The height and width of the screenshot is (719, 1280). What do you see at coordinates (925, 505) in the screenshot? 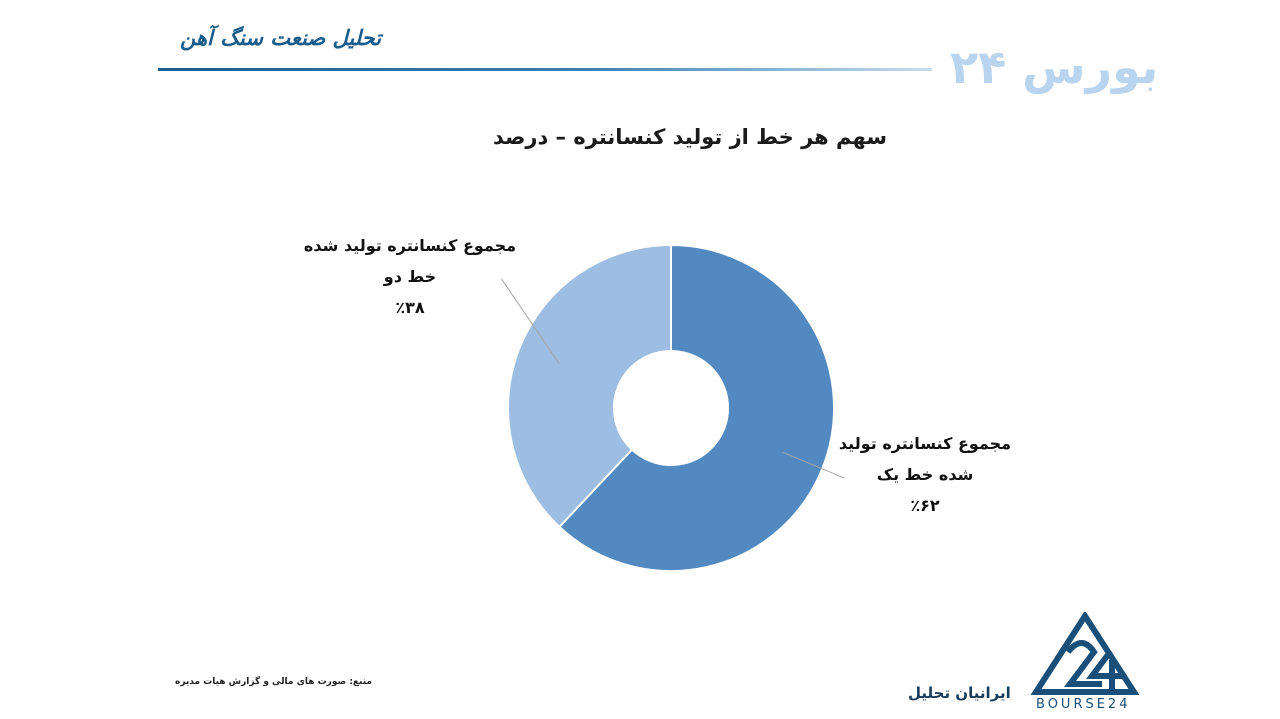
I see `slice-value-label: ٪۶۲` at bounding box center [925, 505].